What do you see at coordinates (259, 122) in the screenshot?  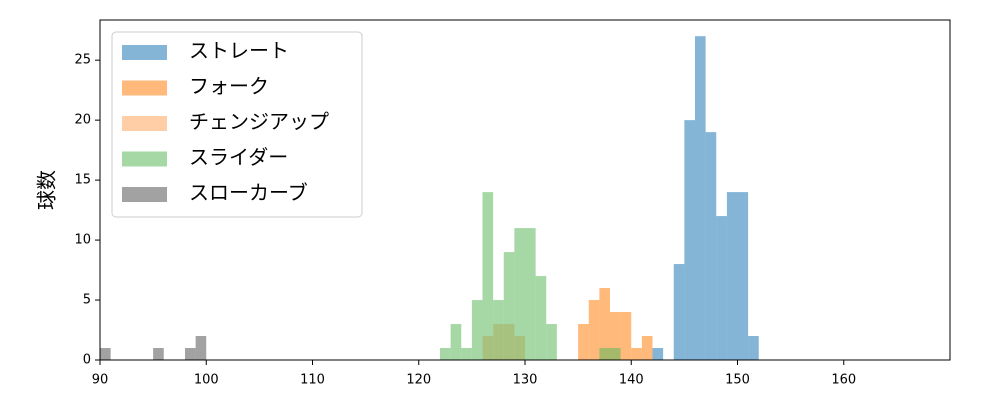 I see `legend-label: チェンジアップ` at bounding box center [259, 122].